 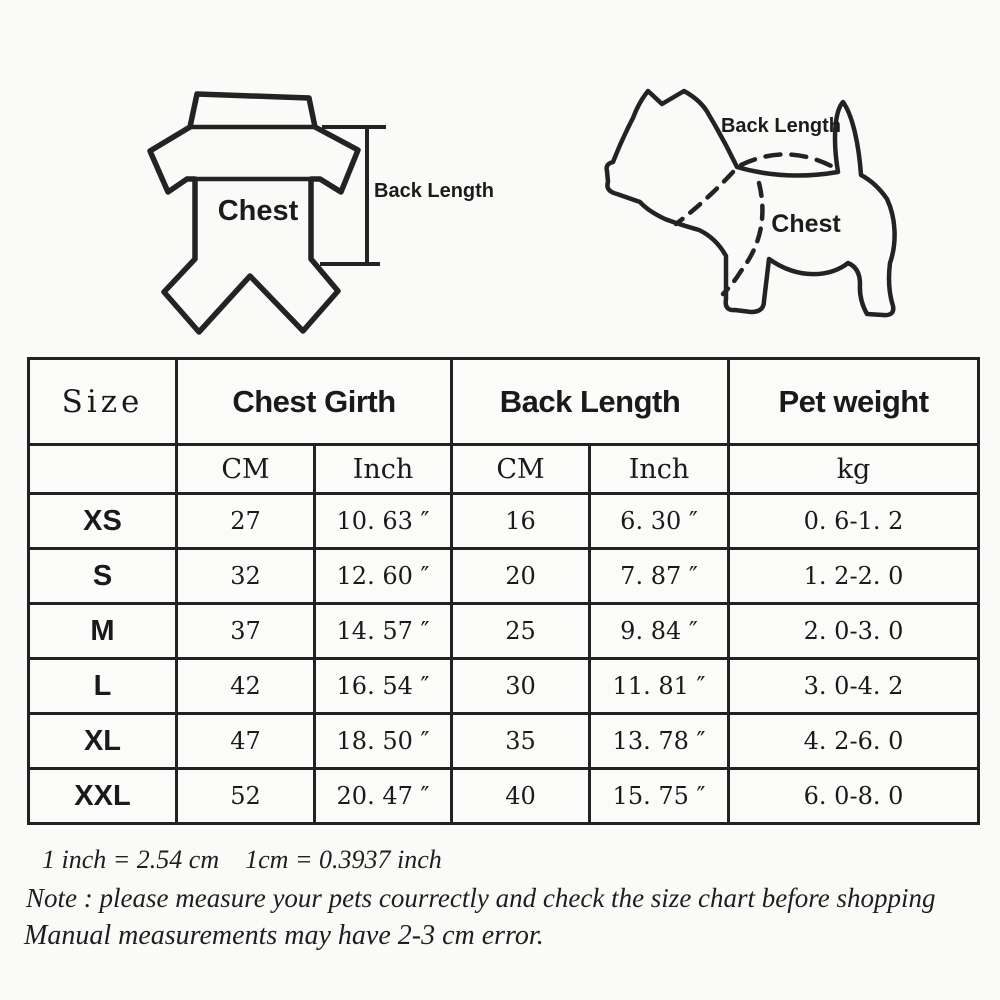 What do you see at coordinates (102, 469) in the screenshot?
I see `subheader-empty` at bounding box center [102, 469].